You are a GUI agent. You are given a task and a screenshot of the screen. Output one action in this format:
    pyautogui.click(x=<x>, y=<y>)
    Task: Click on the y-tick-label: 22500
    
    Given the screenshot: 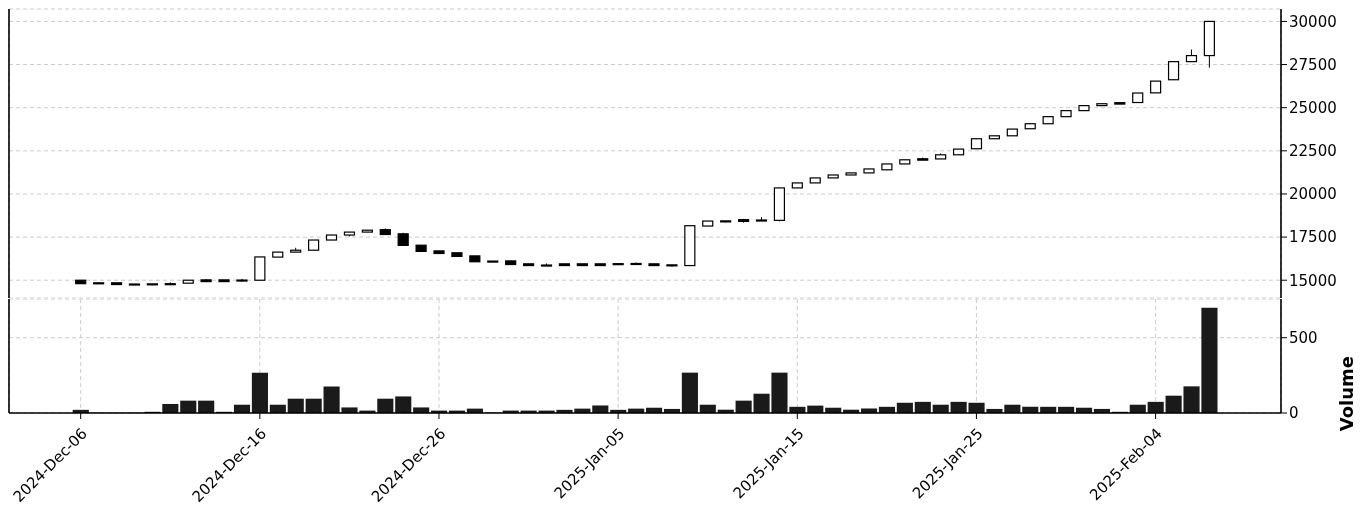 What is the action you would take?
    pyautogui.click(x=1313, y=151)
    